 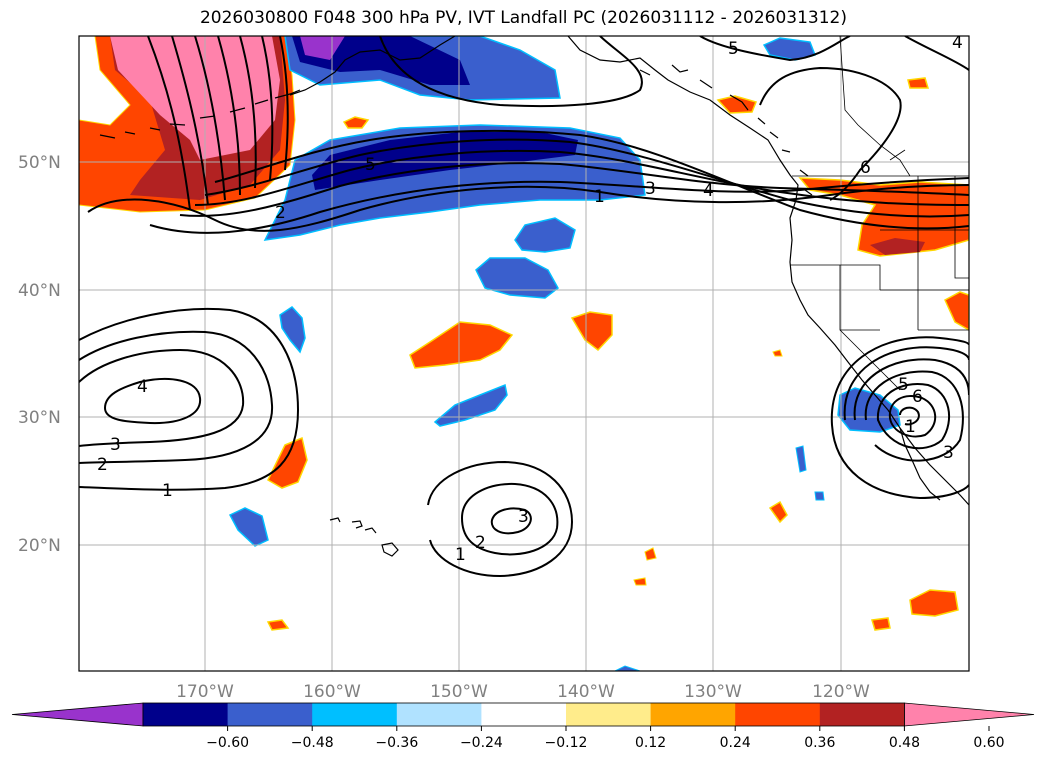 What do you see at coordinates (205, 692) in the screenshot?
I see `lon-label: 170°W` at bounding box center [205, 692].